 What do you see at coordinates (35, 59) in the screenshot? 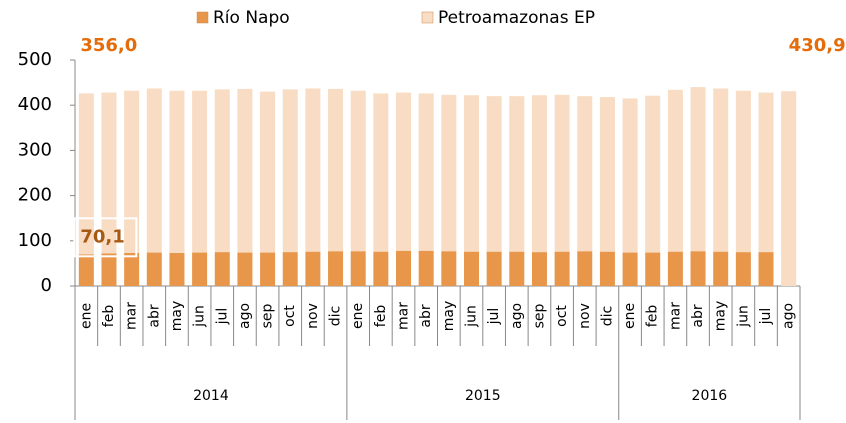
I see `y-tick-label: 500` at bounding box center [35, 59].